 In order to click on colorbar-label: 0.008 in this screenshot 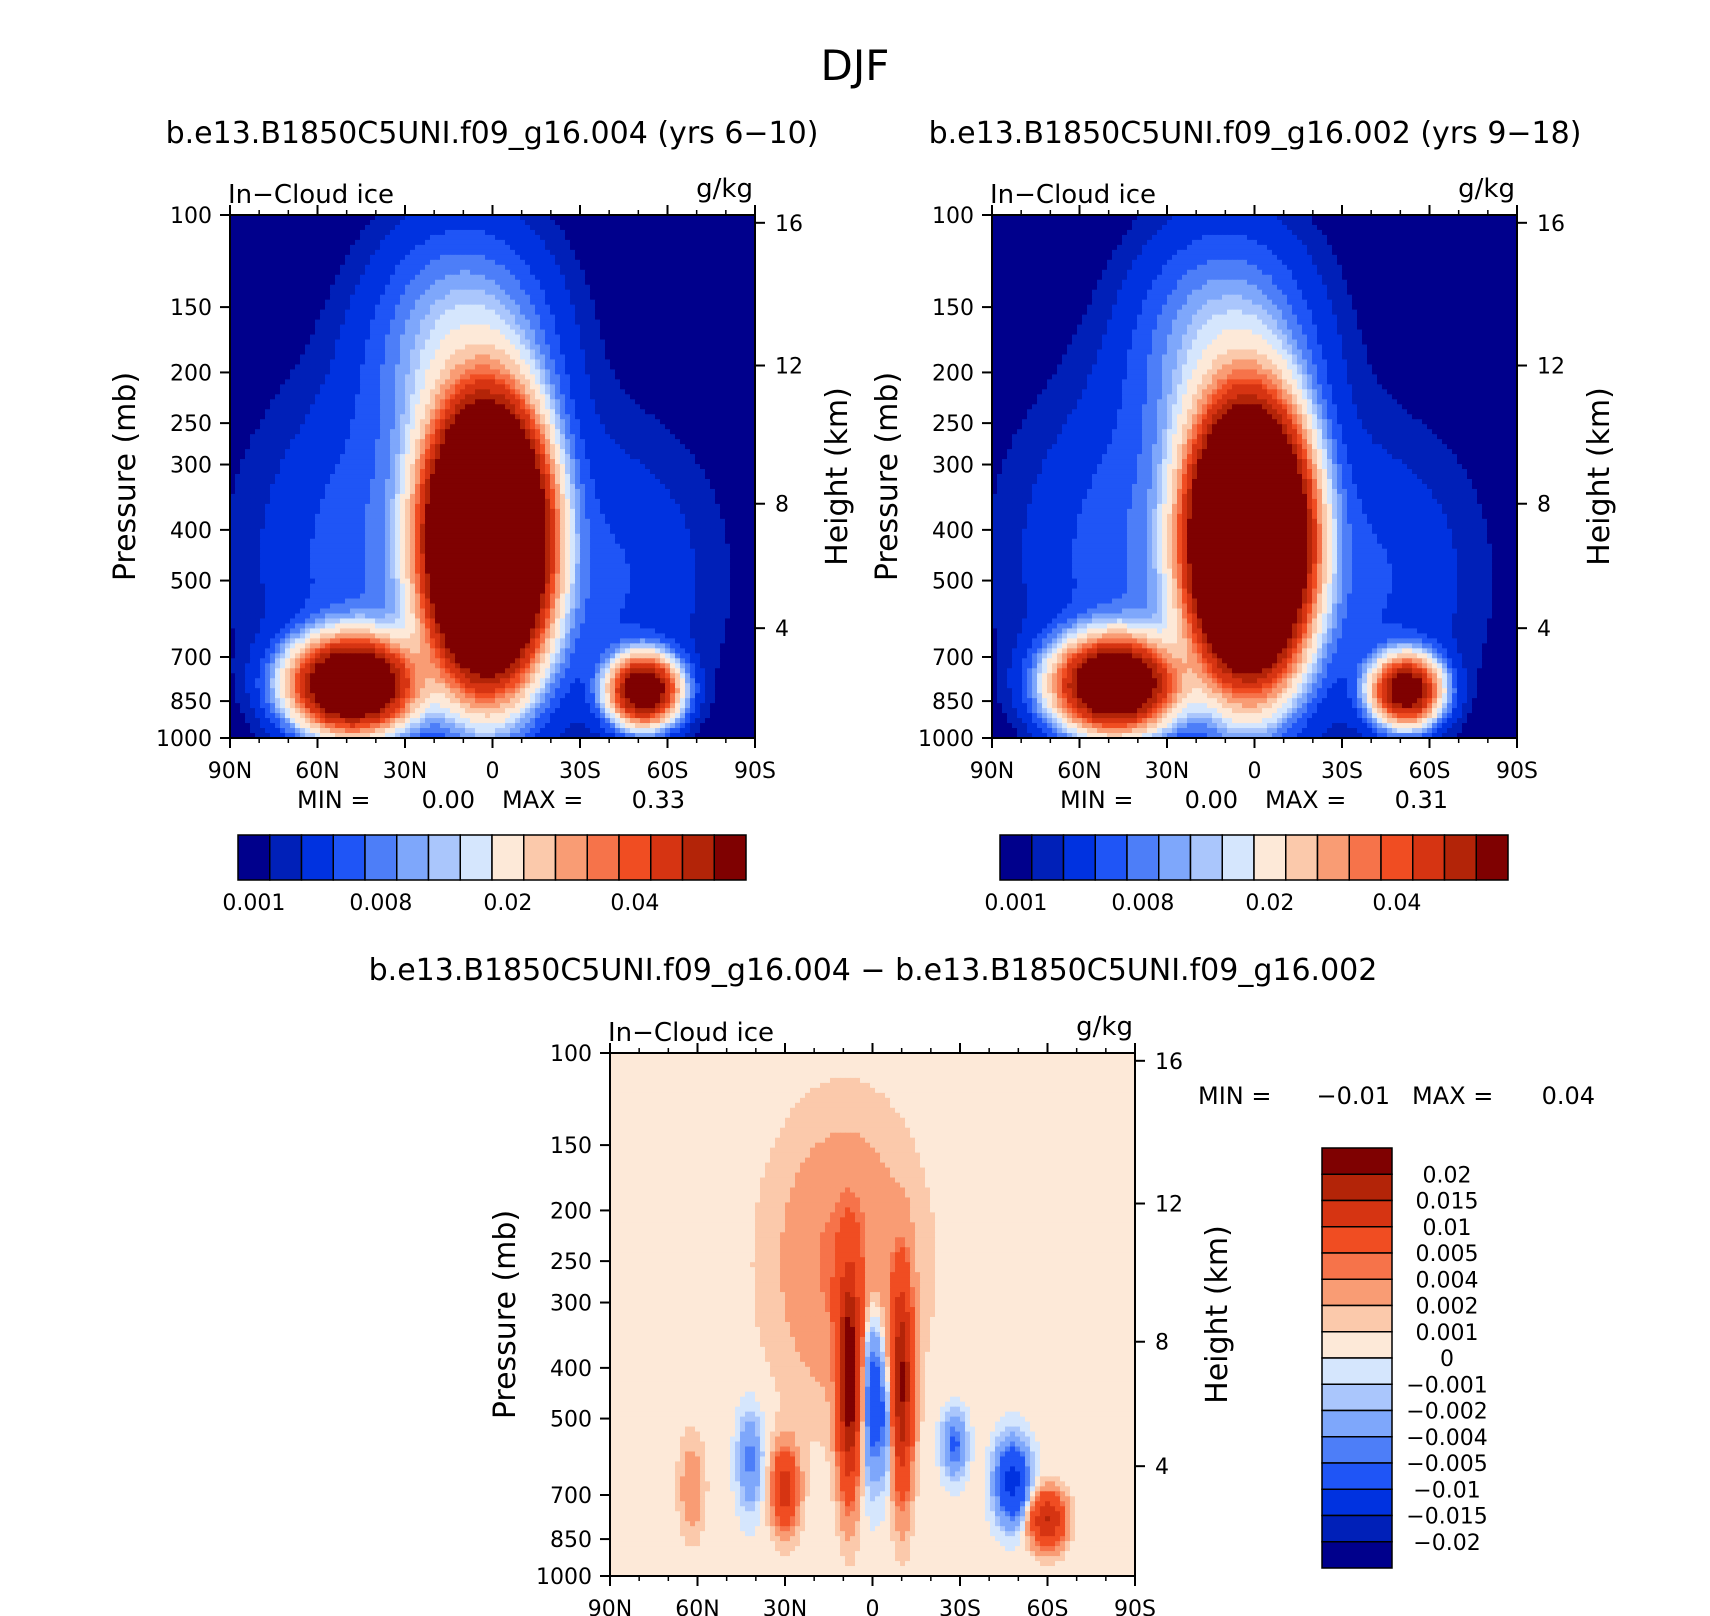, I will do `click(1142, 903)`.